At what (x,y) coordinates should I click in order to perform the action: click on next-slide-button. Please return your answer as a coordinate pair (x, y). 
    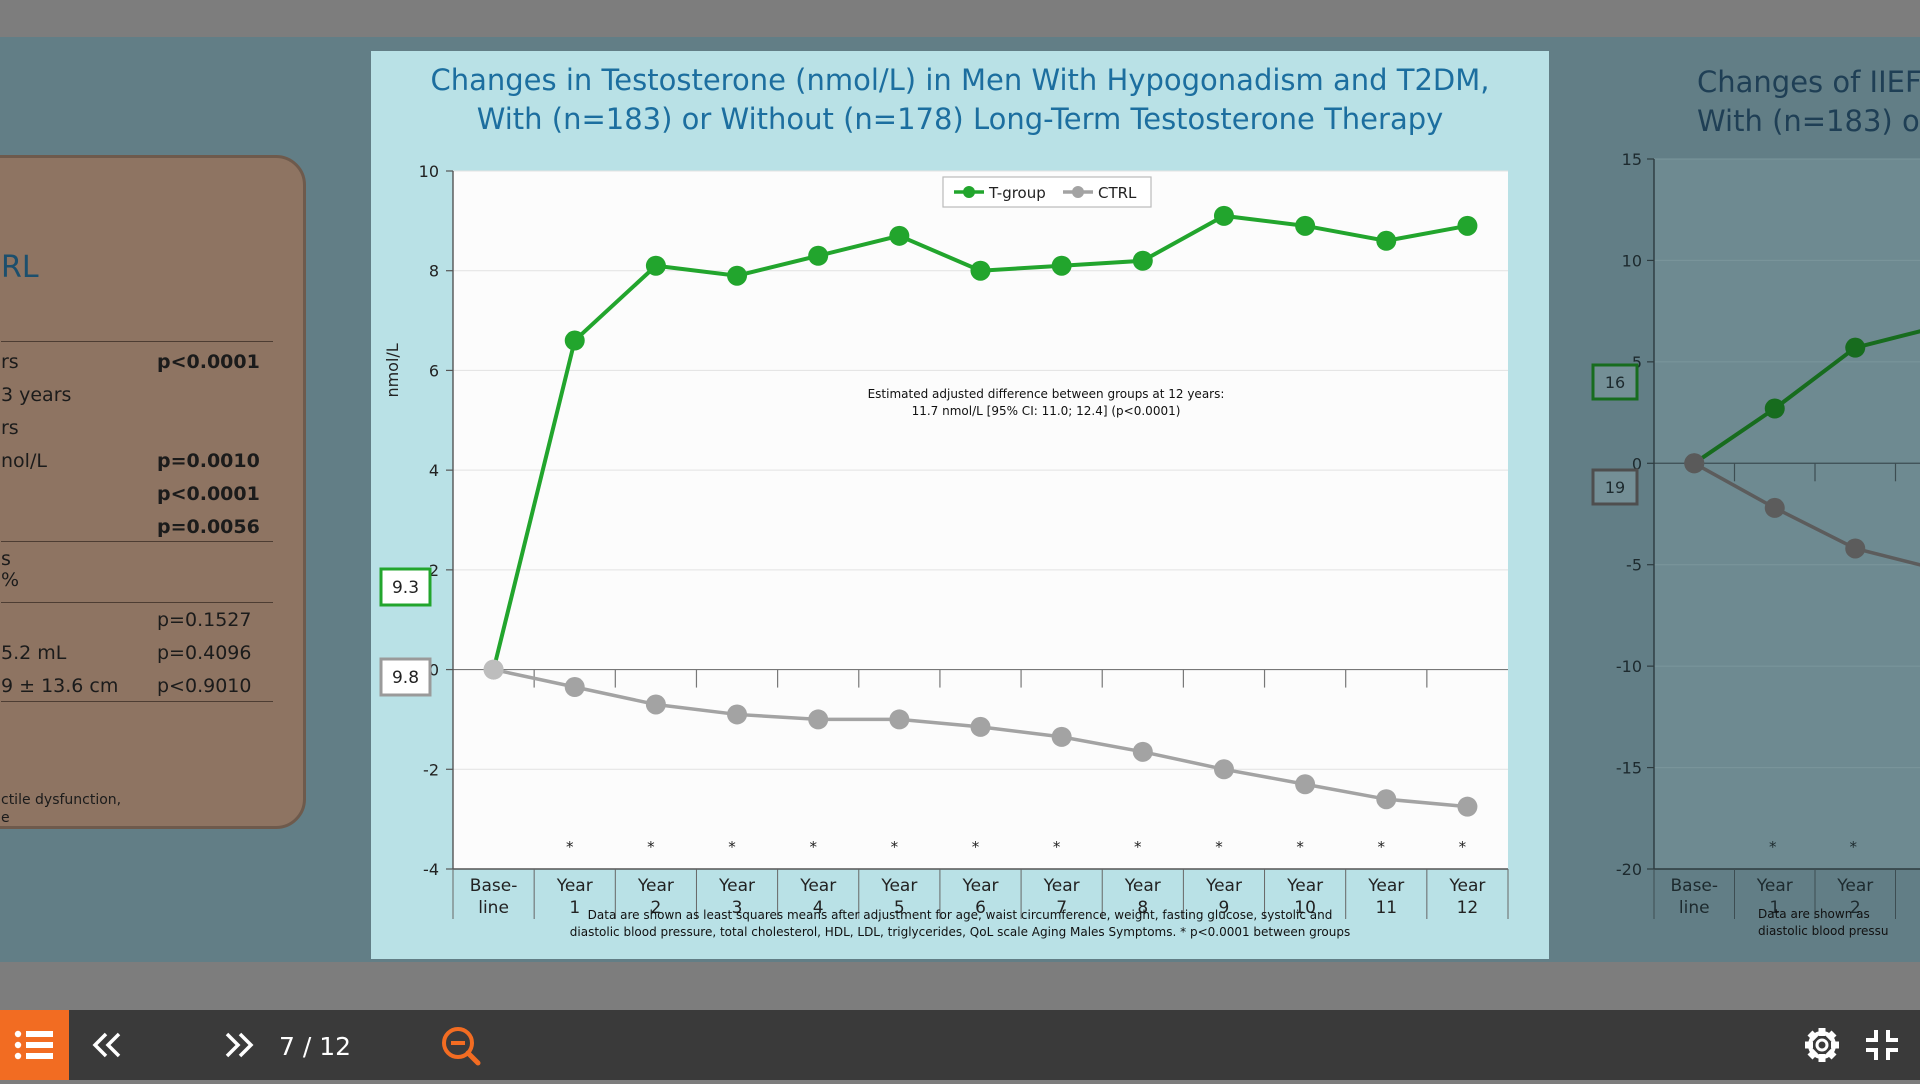
    Looking at the image, I should click on (240, 1045).